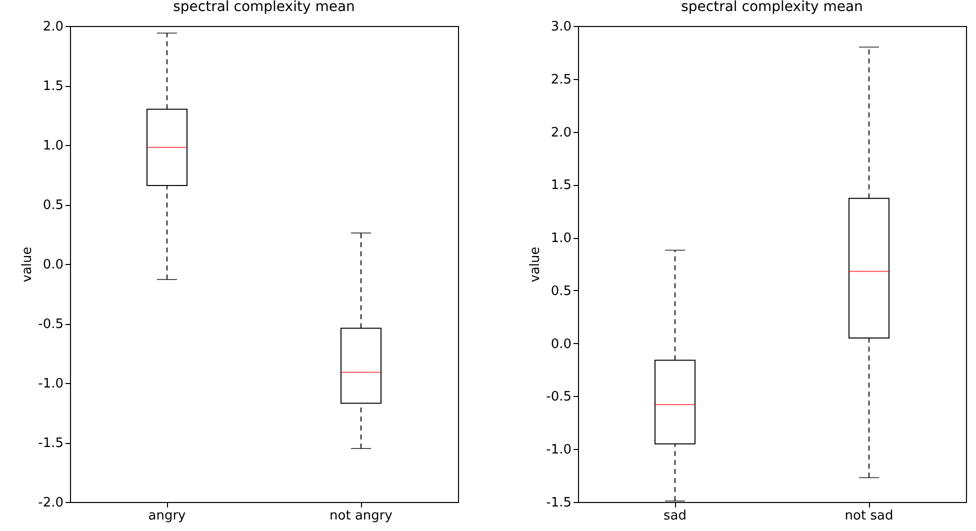 The image size is (976, 531). Describe the element at coordinates (561, 27) in the screenshot. I see `y-tick-label: 3.0` at that location.